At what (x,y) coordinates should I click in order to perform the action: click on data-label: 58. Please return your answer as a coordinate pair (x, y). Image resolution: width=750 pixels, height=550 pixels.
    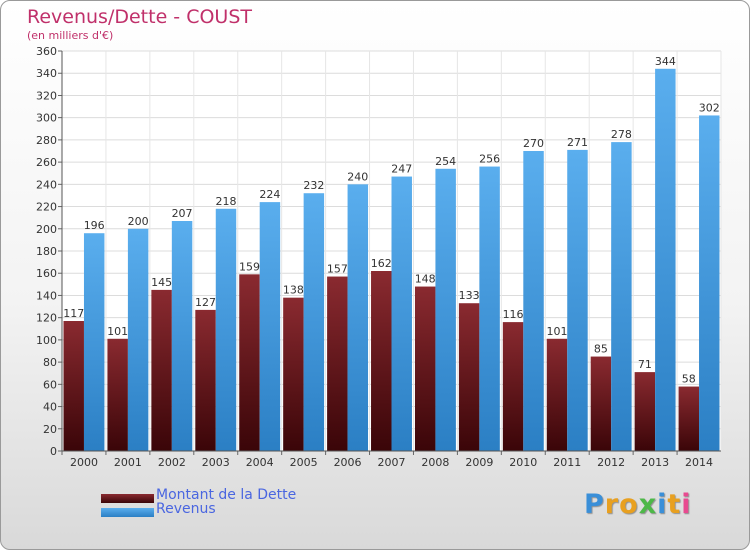
    Looking at the image, I should click on (689, 379).